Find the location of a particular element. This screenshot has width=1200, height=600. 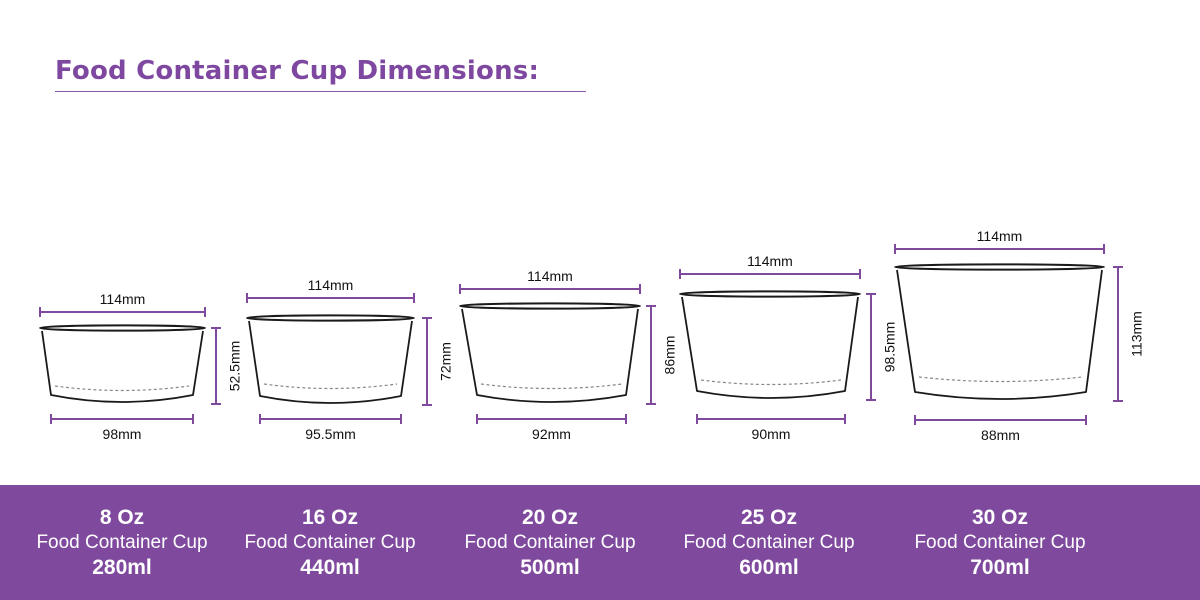

cup-label-16oz: 16 Oz Food Container Cup 440ml is located at coordinates (330, 543).